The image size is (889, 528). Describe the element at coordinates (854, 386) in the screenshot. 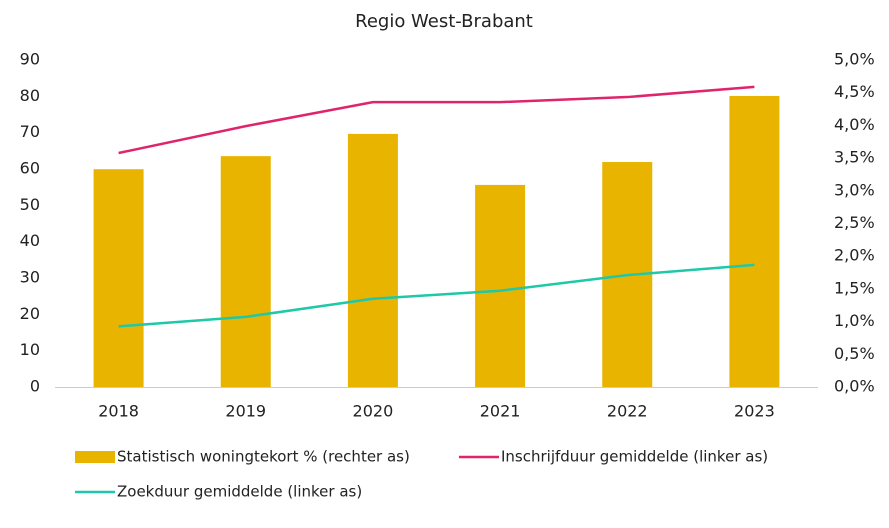

I see `y2-tick-label: 0,0%` at that location.